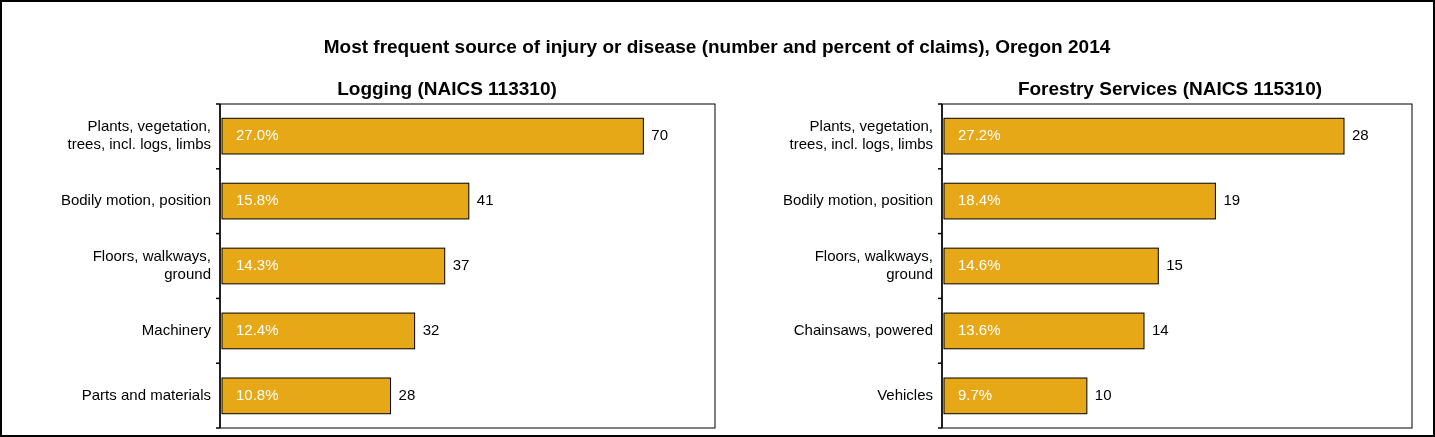 The width and height of the screenshot is (1435, 437). I want to click on data-label: 14, so click(1160, 329).